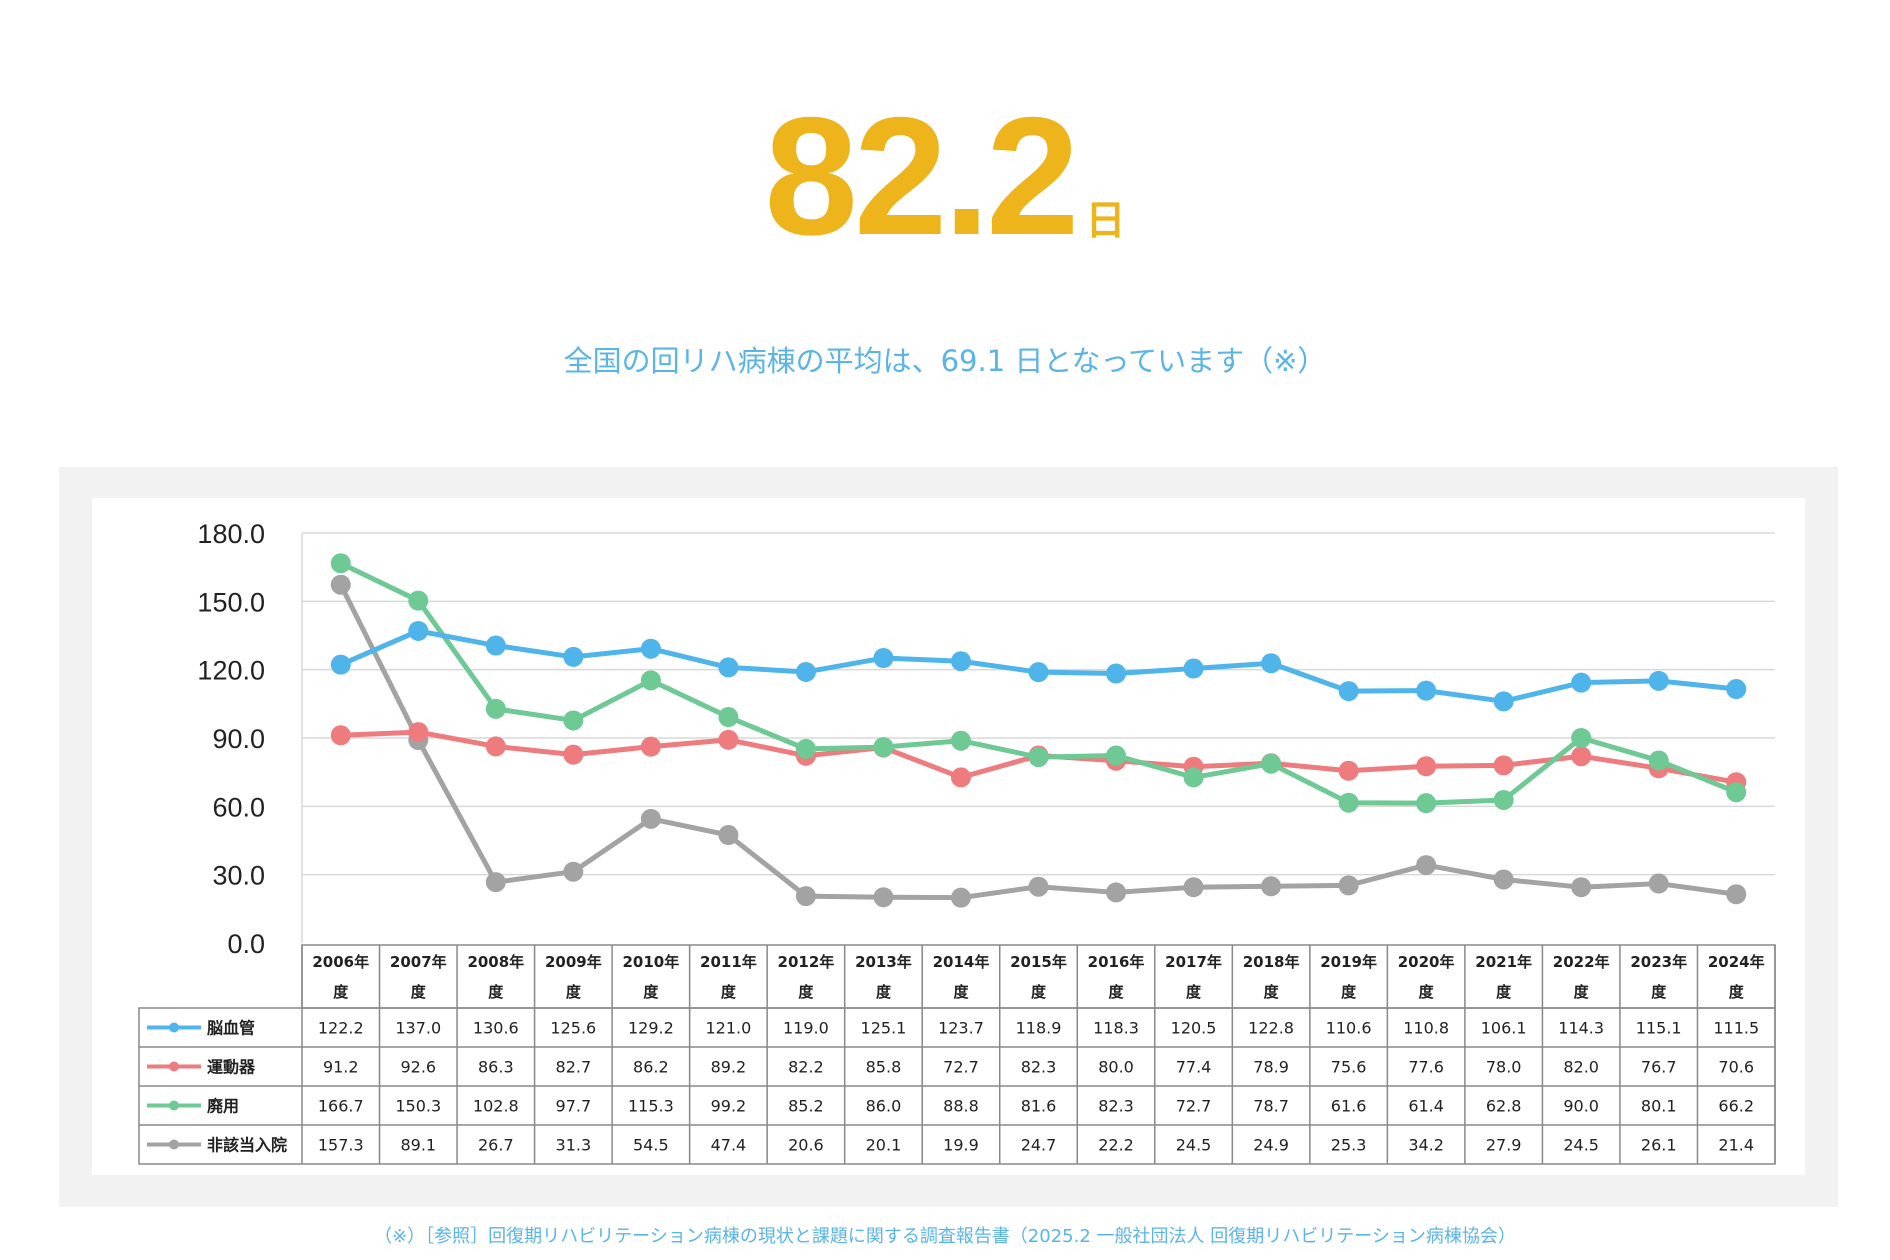 The width and height of the screenshot is (1890, 1260). Describe the element at coordinates (1659, 1067) in the screenshot. I see `data-table-cell: 76.7` at that location.